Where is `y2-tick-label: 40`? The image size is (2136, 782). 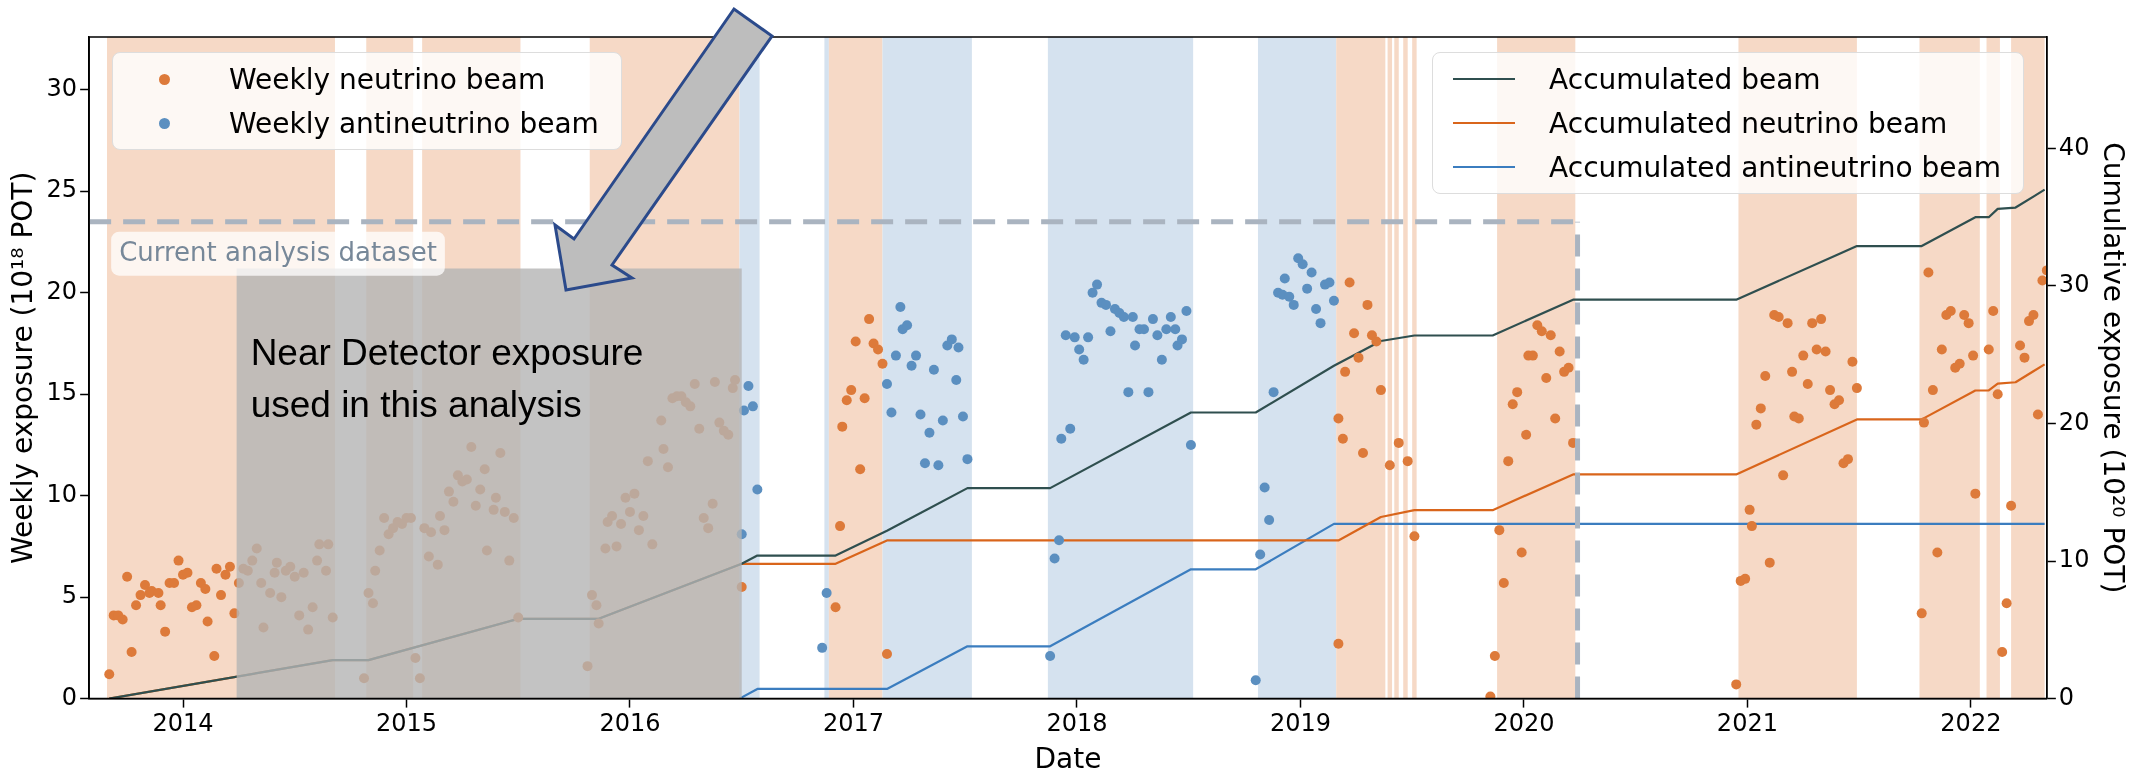 y2-tick-label: 40 is located at coordinates (2074, 146).